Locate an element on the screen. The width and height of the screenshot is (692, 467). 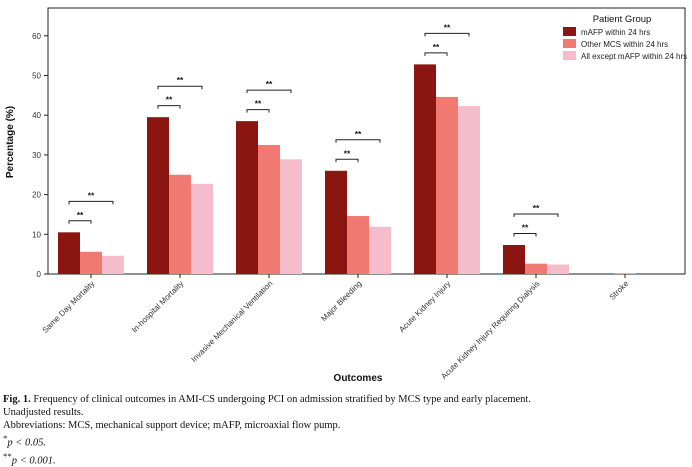
x-tick-label: Acute Kidney Injury Requiring Dialysis is located at coordinates (490, 330).